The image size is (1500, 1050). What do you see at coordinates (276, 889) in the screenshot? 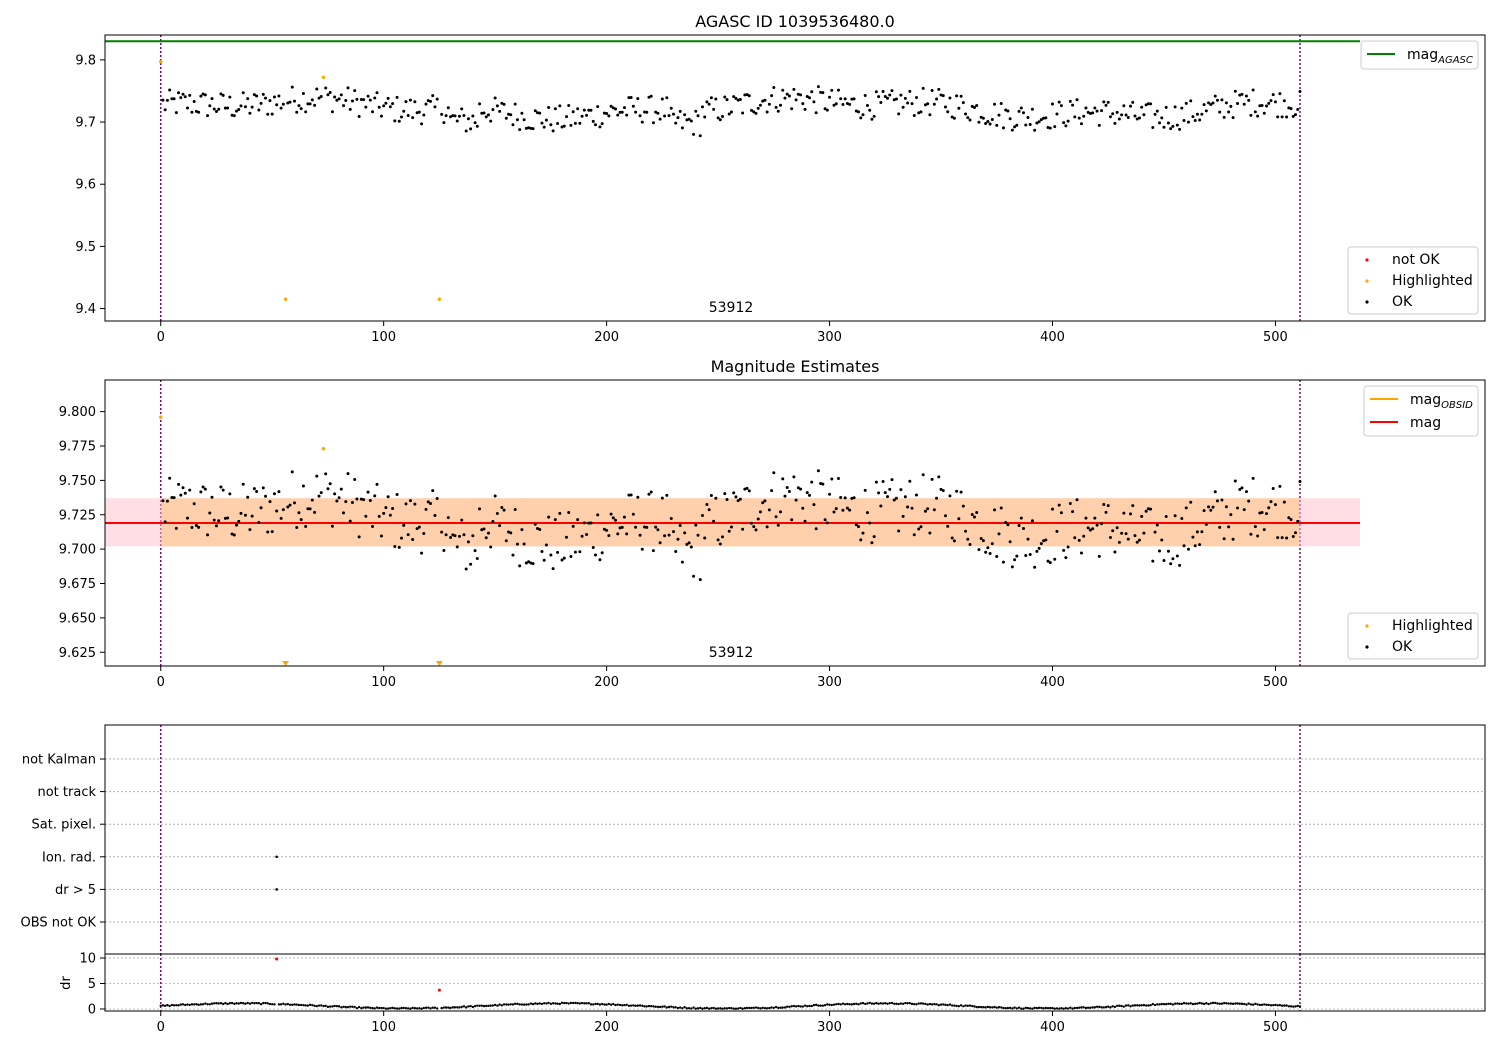
I see `flag-point` at bounding box center [276, 889].